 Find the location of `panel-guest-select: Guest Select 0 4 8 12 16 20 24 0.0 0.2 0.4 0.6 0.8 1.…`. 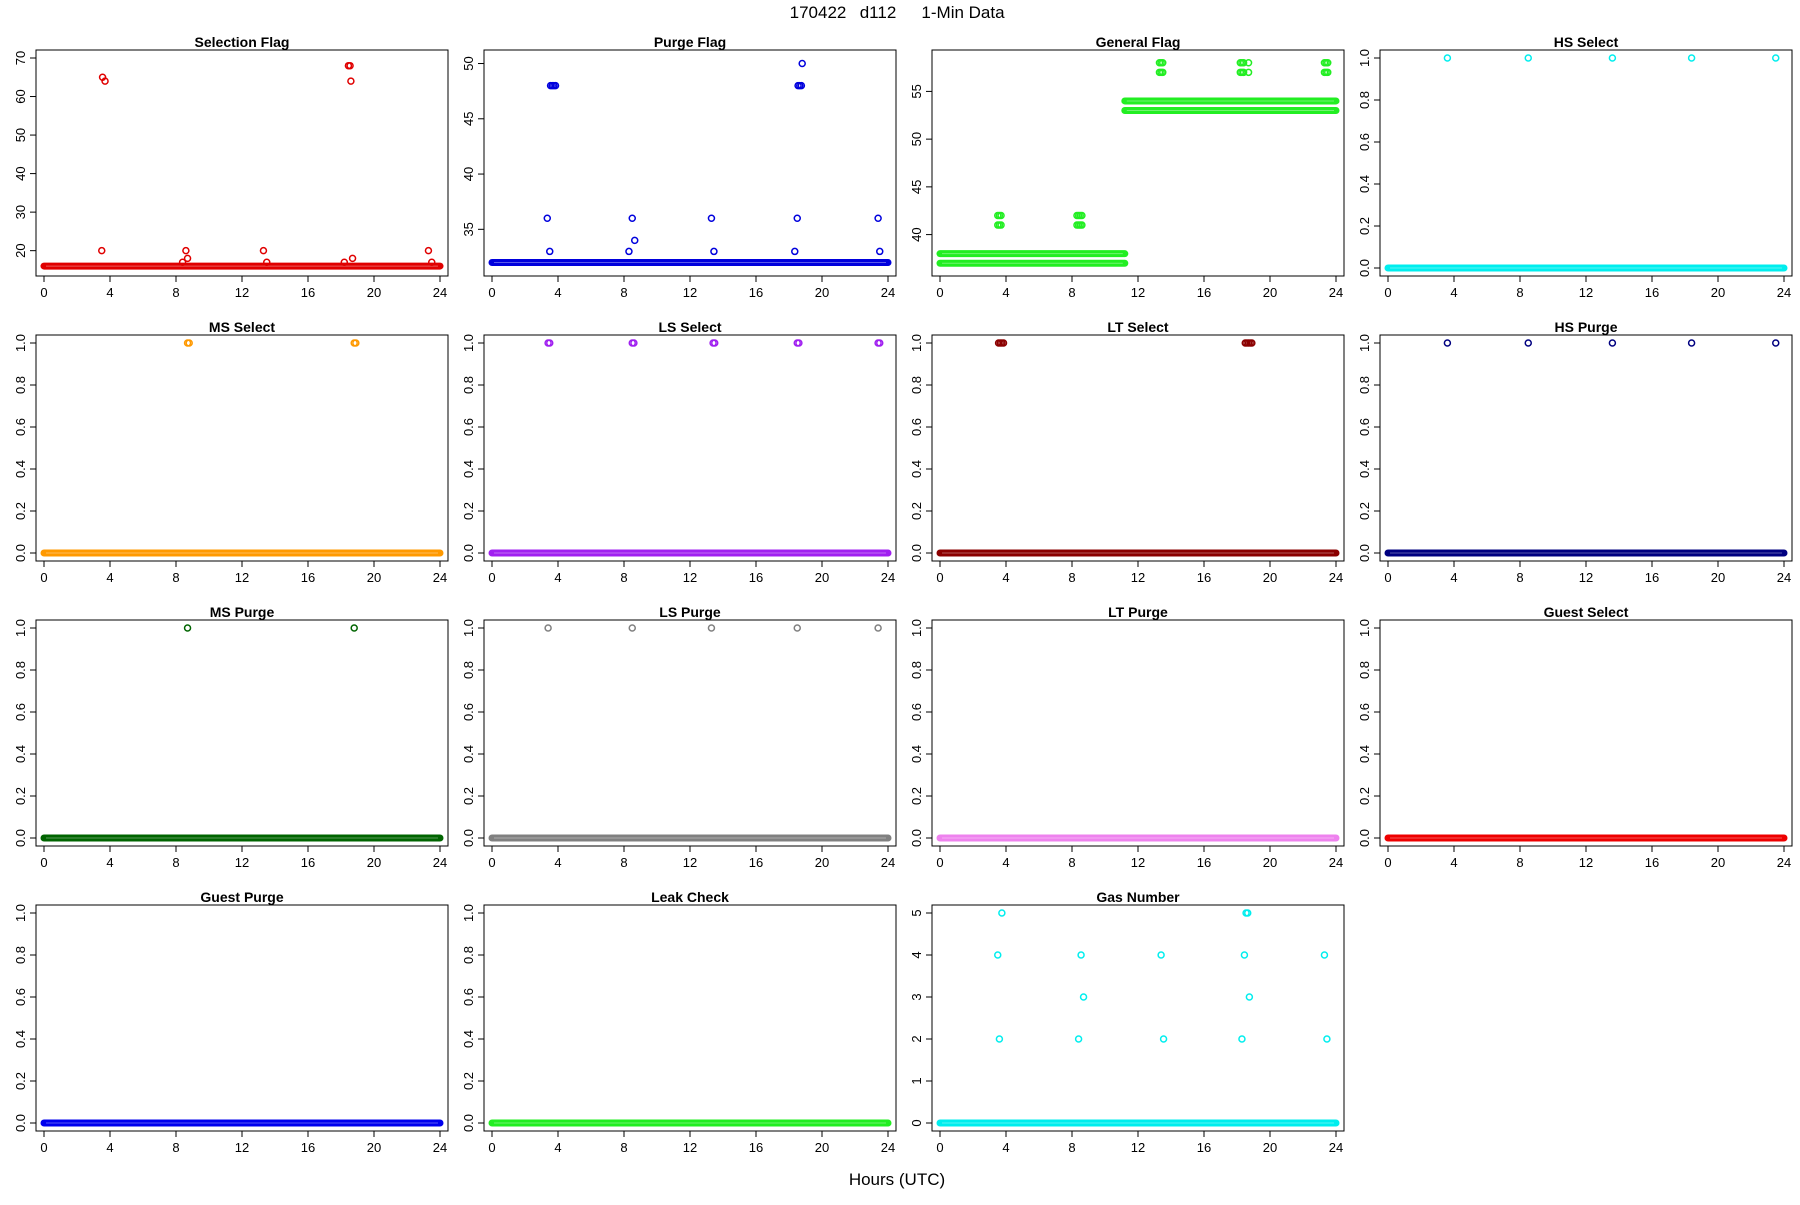

panel-guest-select: Guest Select 0 4 8 12 16 20 24 0.0 0.2 0.4 0.6 0.8 1.… is located at coordinates (1575, 737).